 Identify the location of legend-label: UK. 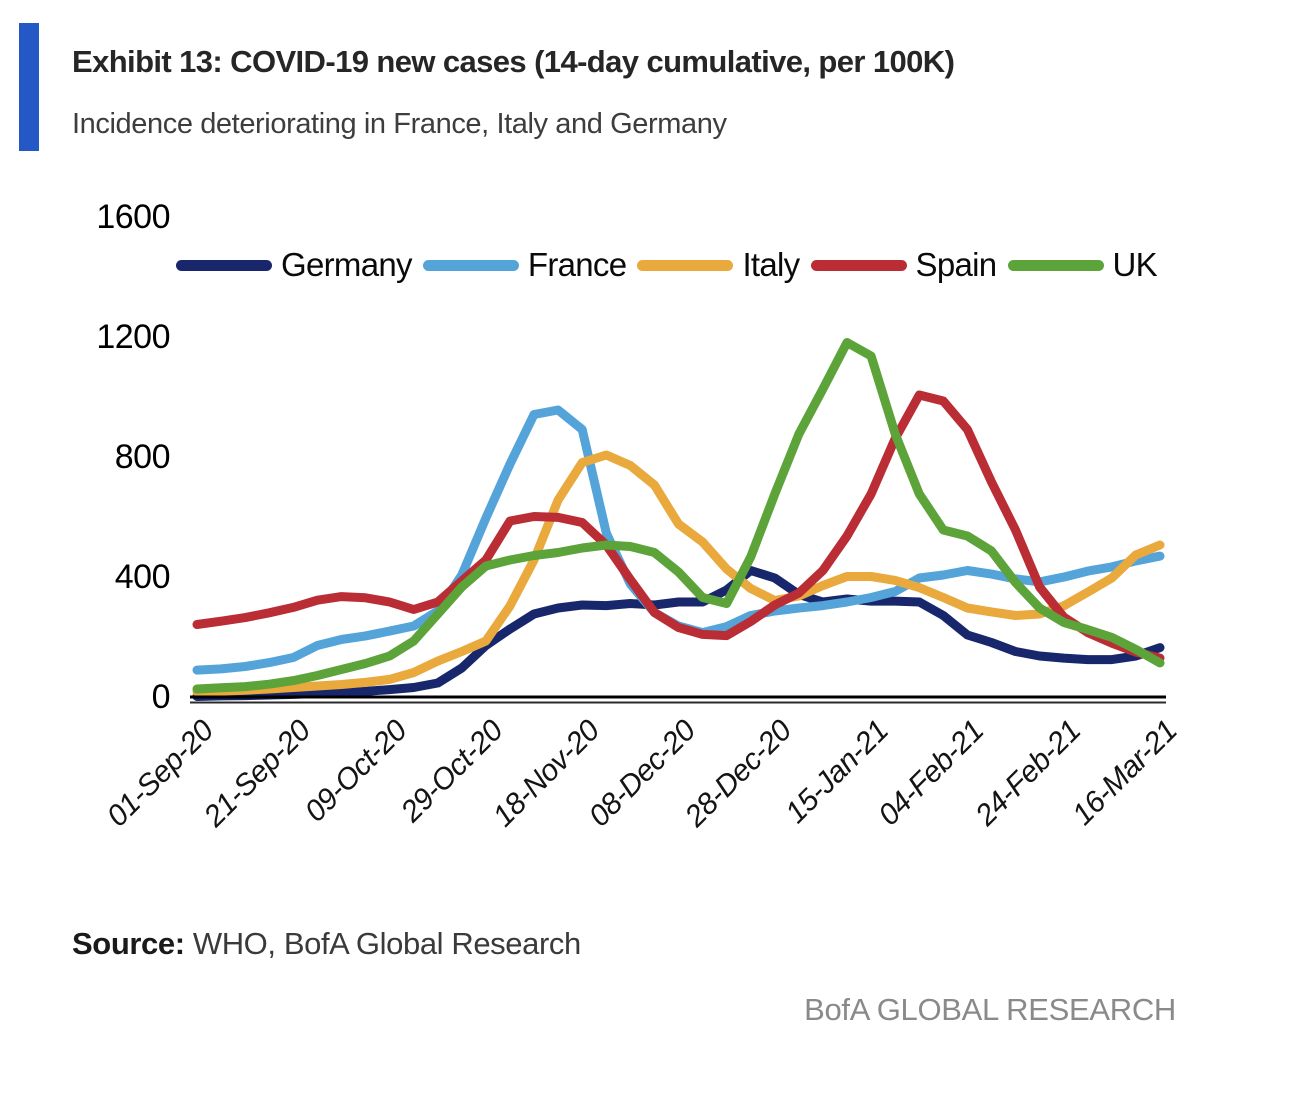
(1135, 264).